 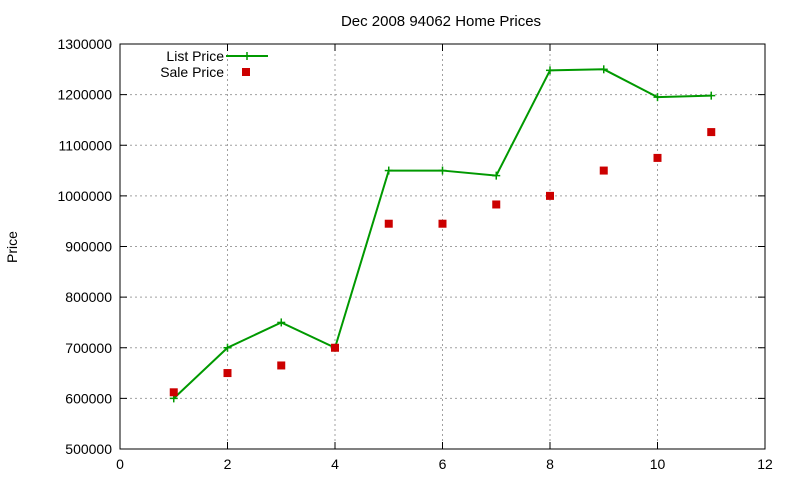 I want to click on y-tick-label: 500000, so click(x=88, y=449).